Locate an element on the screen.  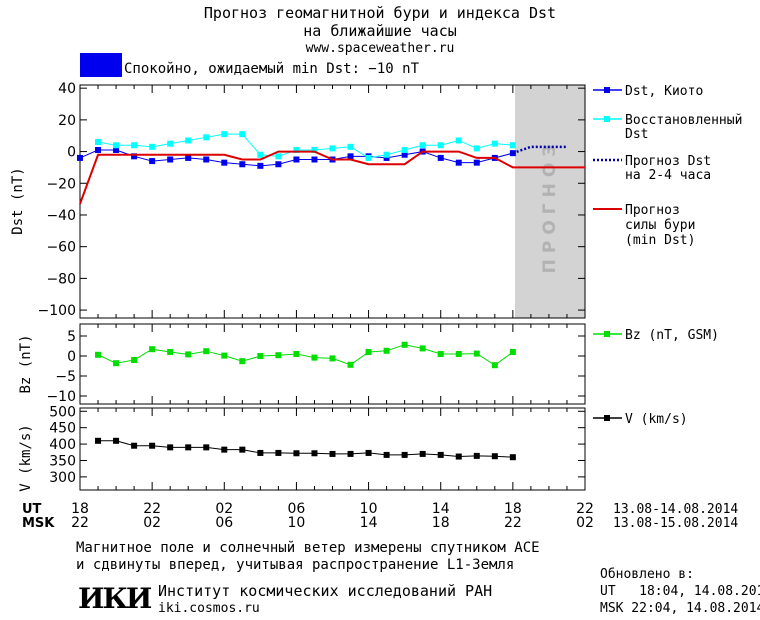
series-line-storm is located at coordinates (332, 177).